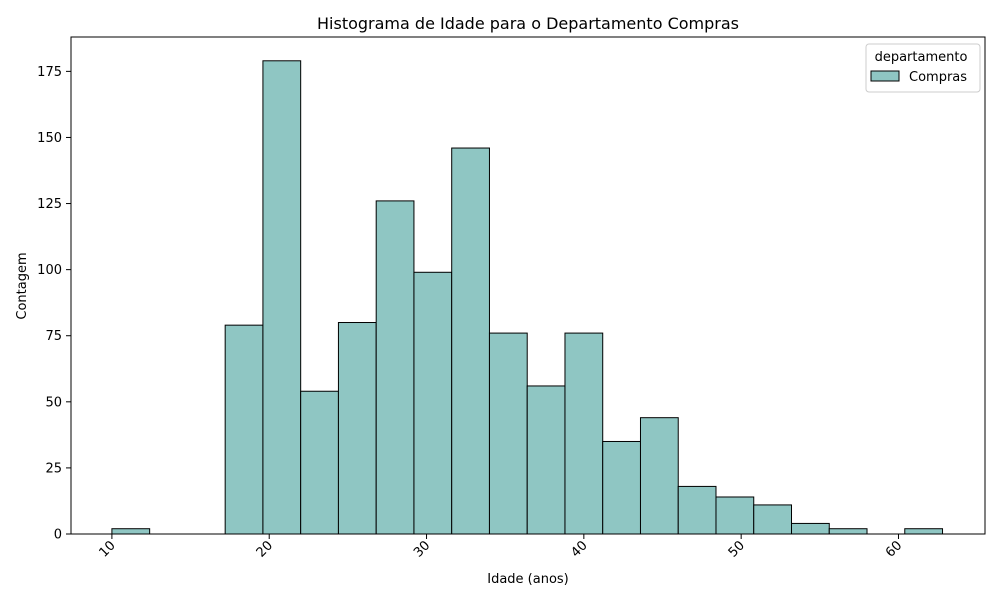 This screenshot has width=1000, height=600. Describe the element at coordinates (53, 402) in the screenshot. I see `y-tick-label: 50` at that location.